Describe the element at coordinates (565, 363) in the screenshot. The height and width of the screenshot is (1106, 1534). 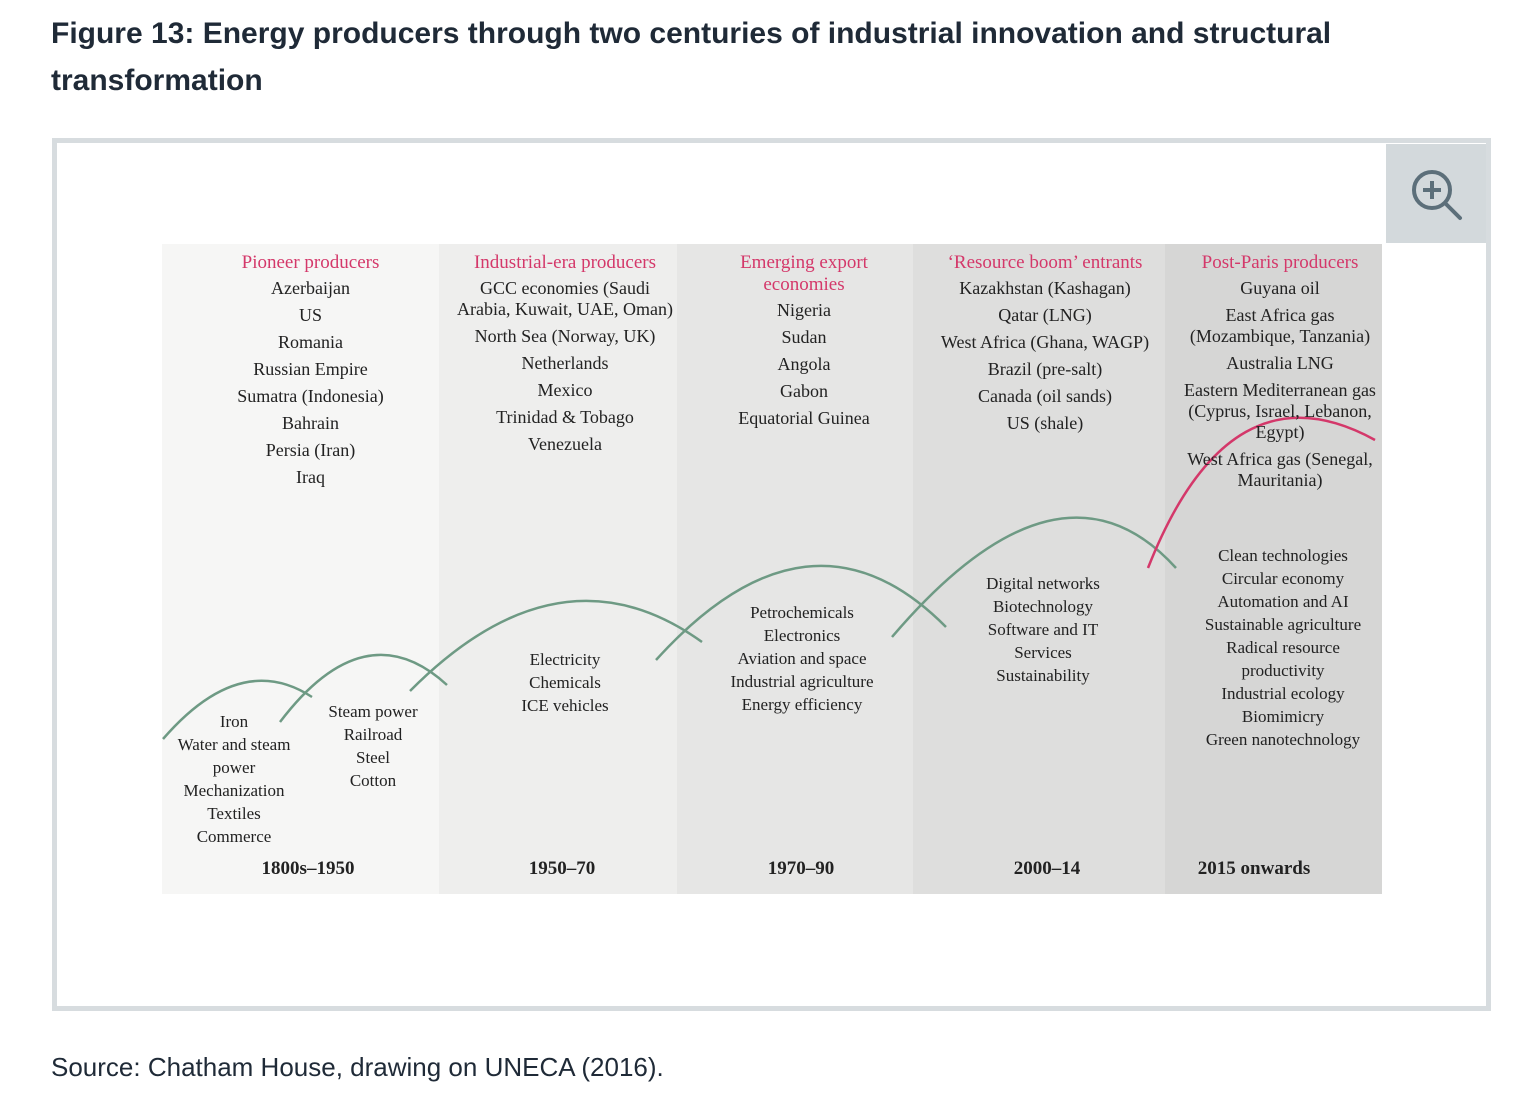
I see `producer-item: Netherlands` at that location.